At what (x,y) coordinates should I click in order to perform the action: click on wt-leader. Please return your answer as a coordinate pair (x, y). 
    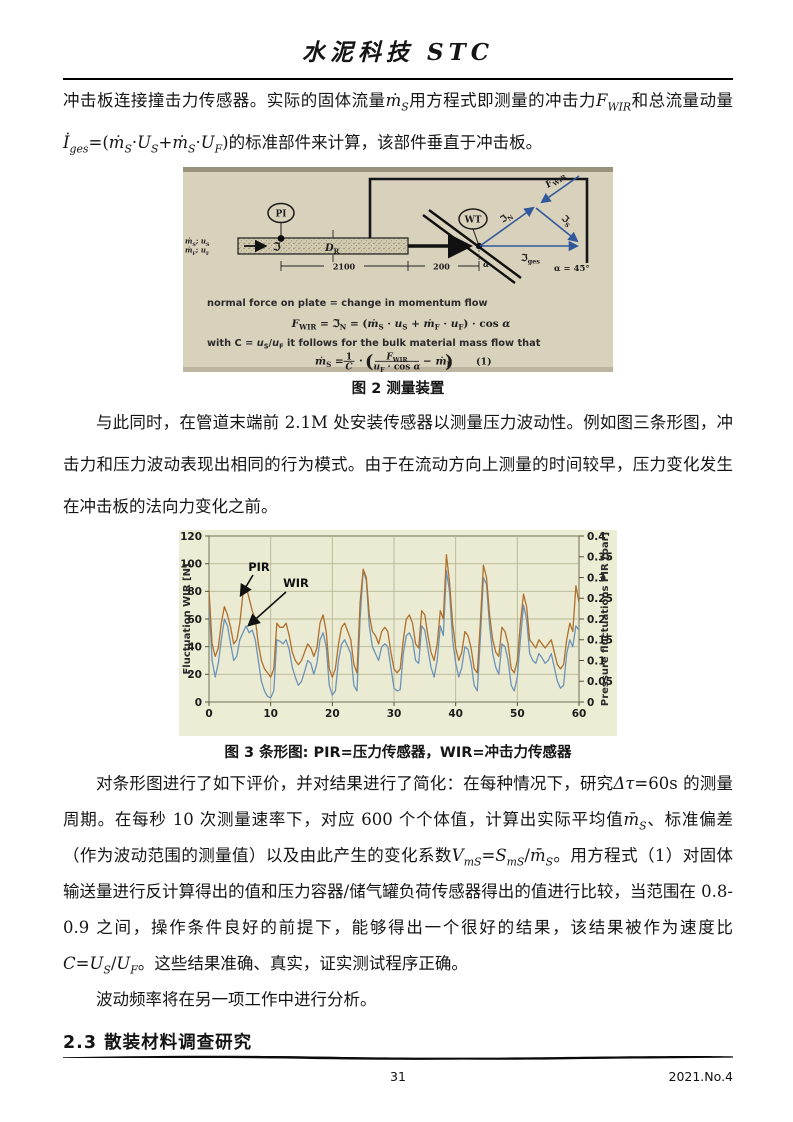
    Looking at the image, I should click on (475, 236).